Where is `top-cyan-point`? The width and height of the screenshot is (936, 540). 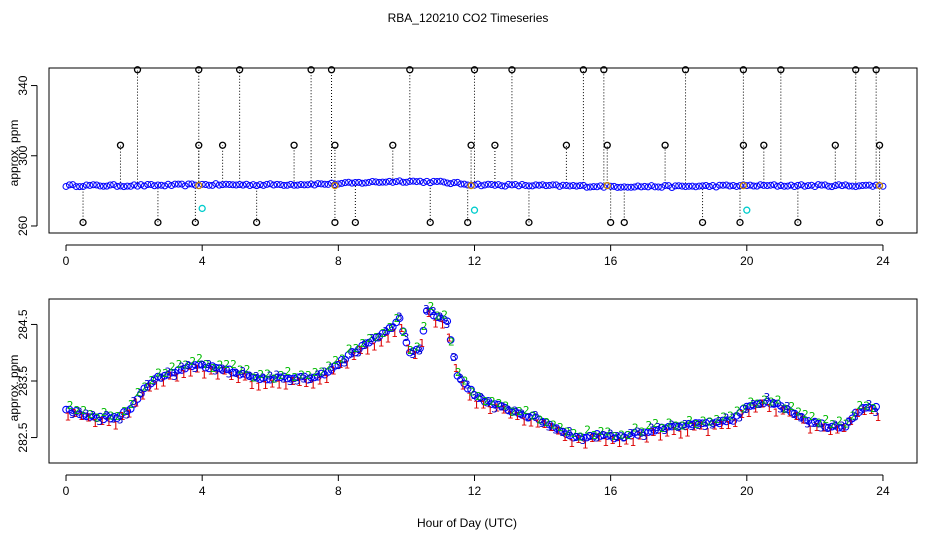 top-cyan-point is located at coordinates (202, 208).